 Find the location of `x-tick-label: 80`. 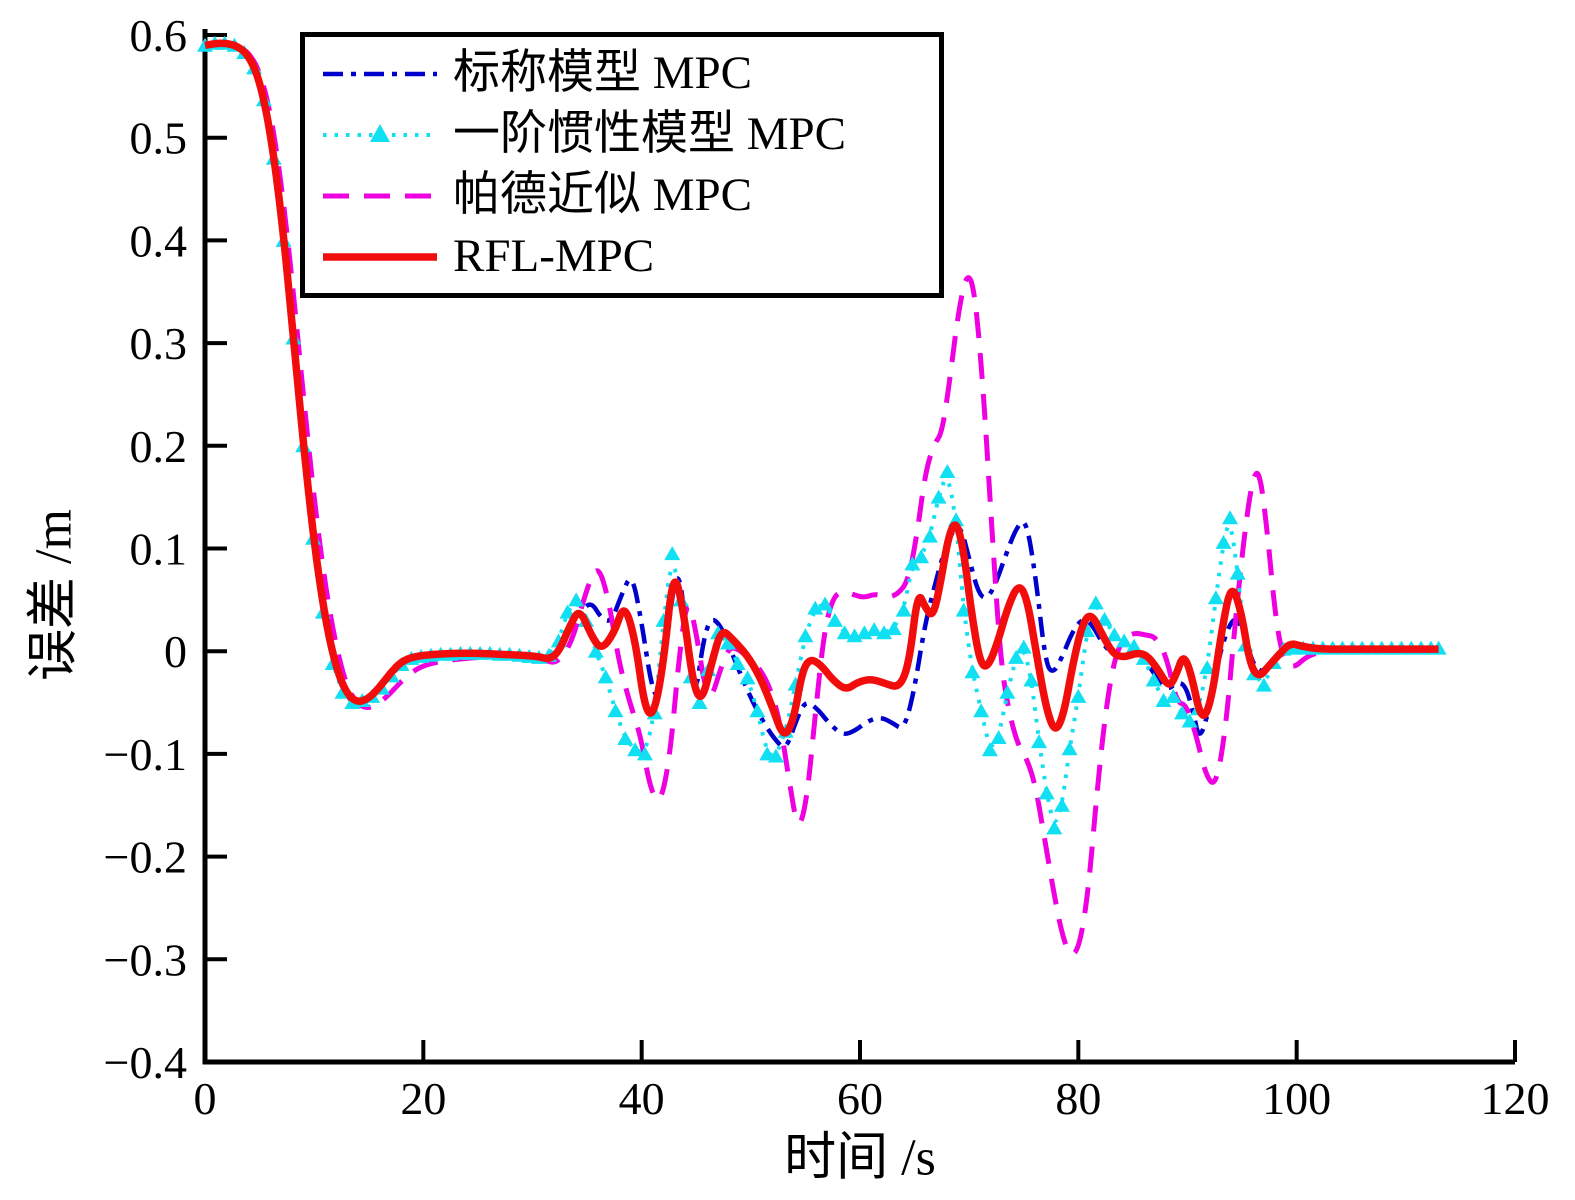

x-tick-label: 80 is located at coordinates (1078, 1098).